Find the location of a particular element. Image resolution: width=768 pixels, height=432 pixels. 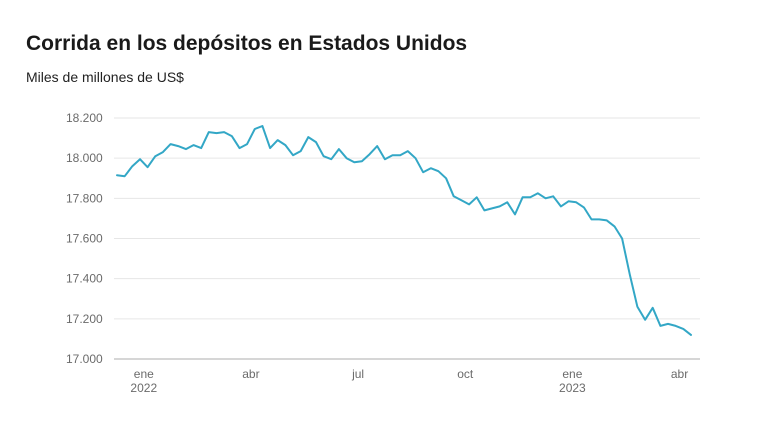

y-tick-label: 17.400 is located at coordinates (84, 279).